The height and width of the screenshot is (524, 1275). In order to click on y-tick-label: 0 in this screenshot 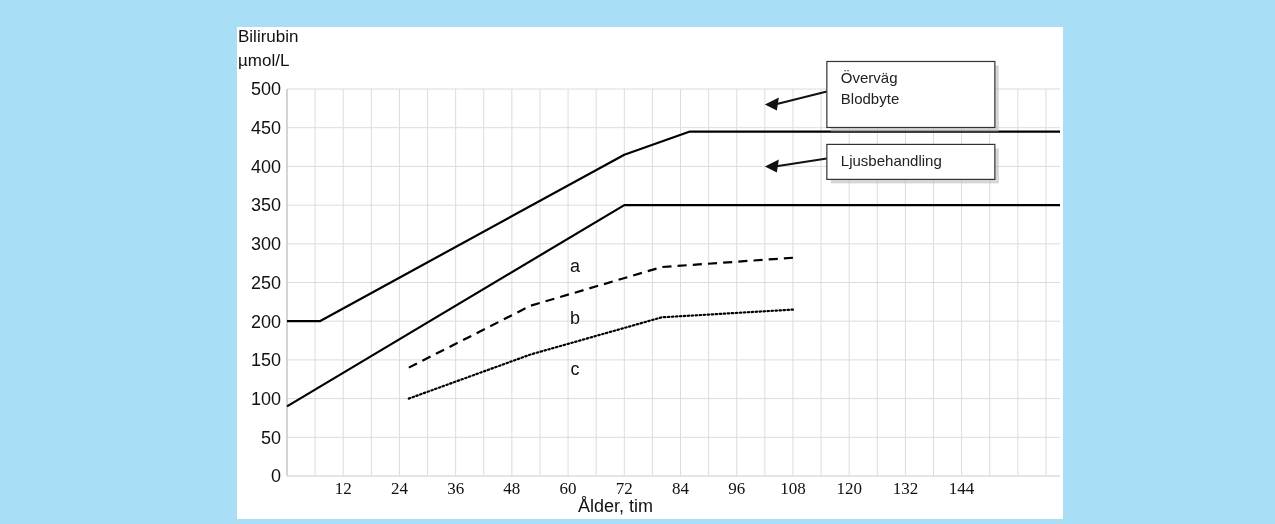, I will do `click(275, 476)`.